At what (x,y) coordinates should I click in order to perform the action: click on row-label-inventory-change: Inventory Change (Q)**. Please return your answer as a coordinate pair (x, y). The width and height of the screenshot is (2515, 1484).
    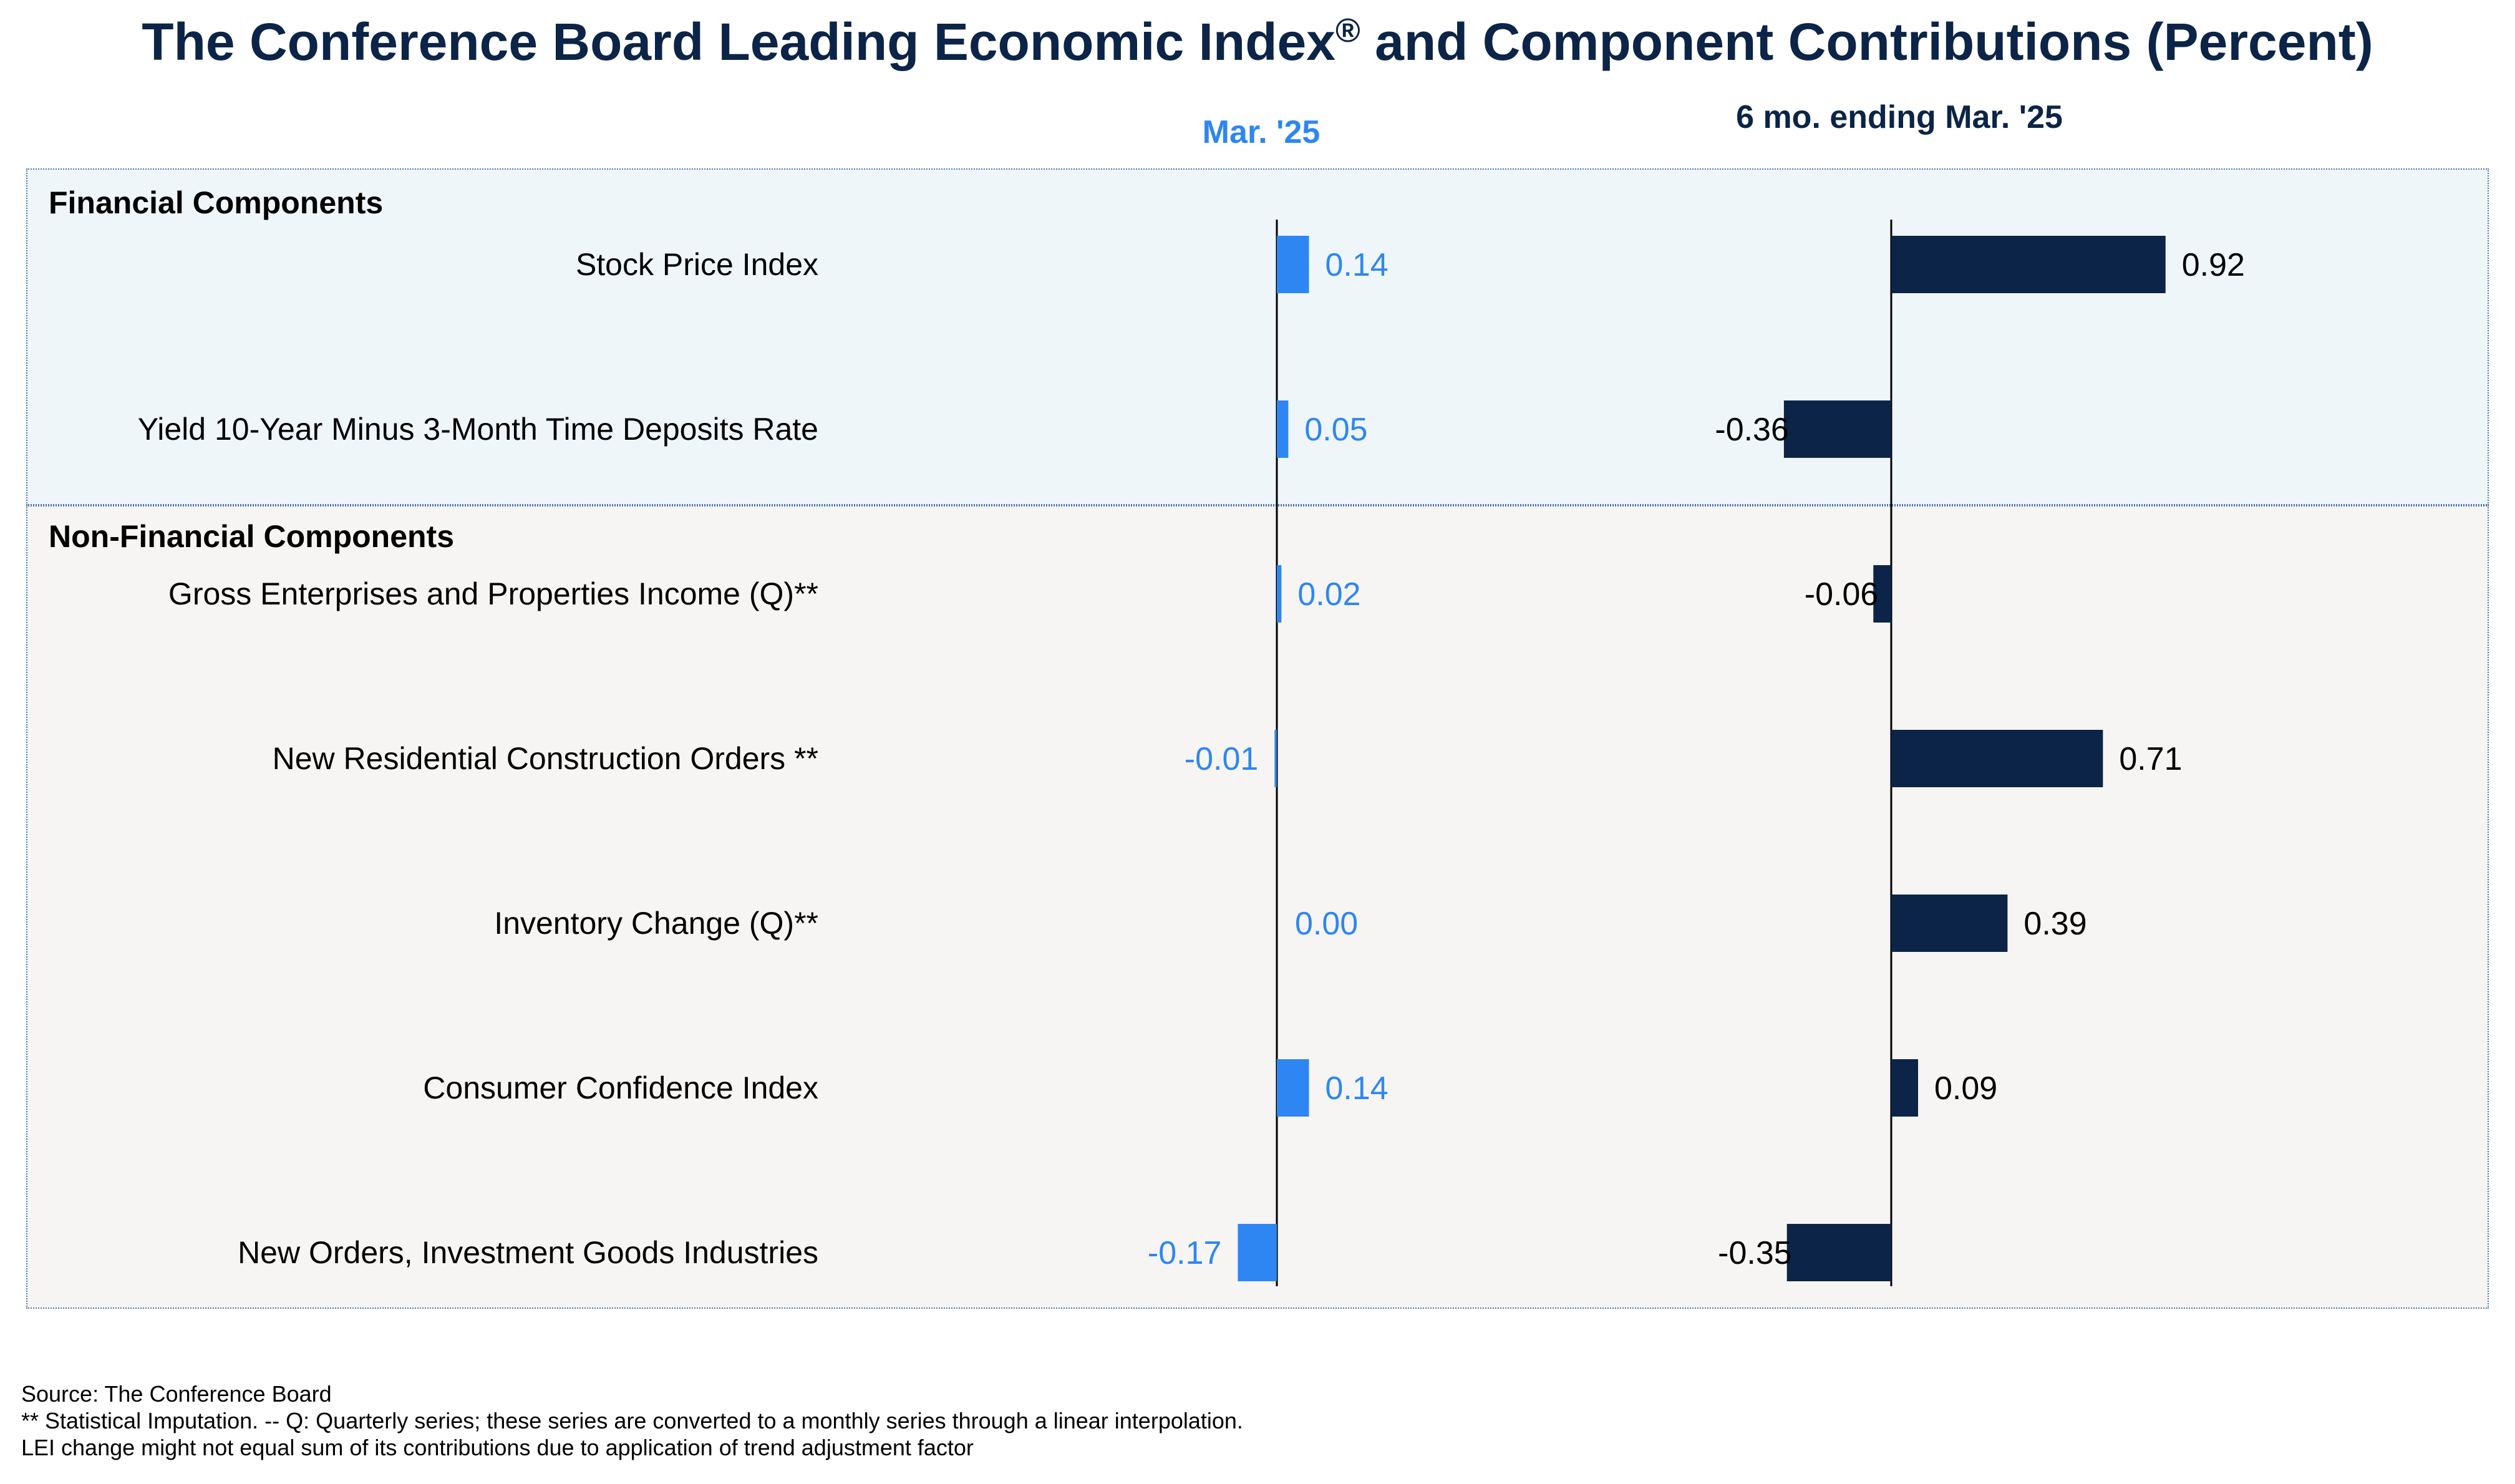
    Looking at the image, I should click on (656, 923).